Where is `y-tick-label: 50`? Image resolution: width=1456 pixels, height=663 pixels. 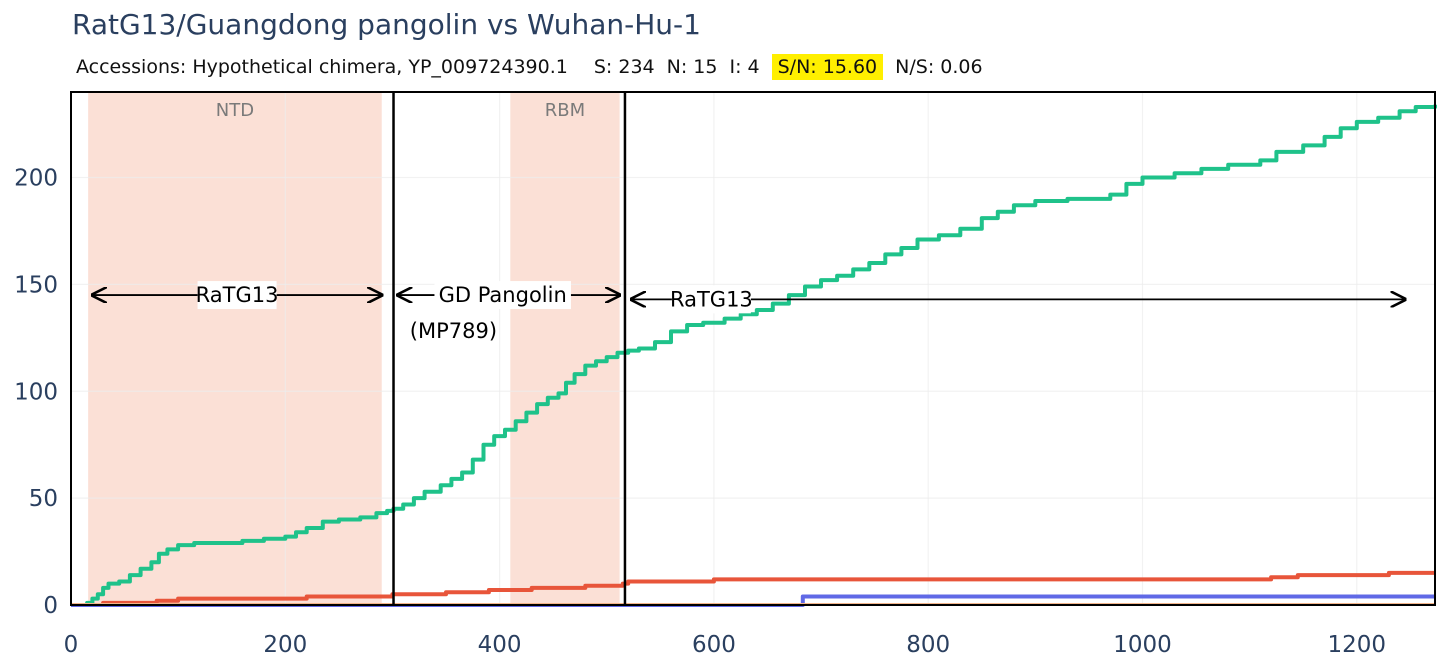
y-tick-label: 50 is located at coordinates (43, 499).